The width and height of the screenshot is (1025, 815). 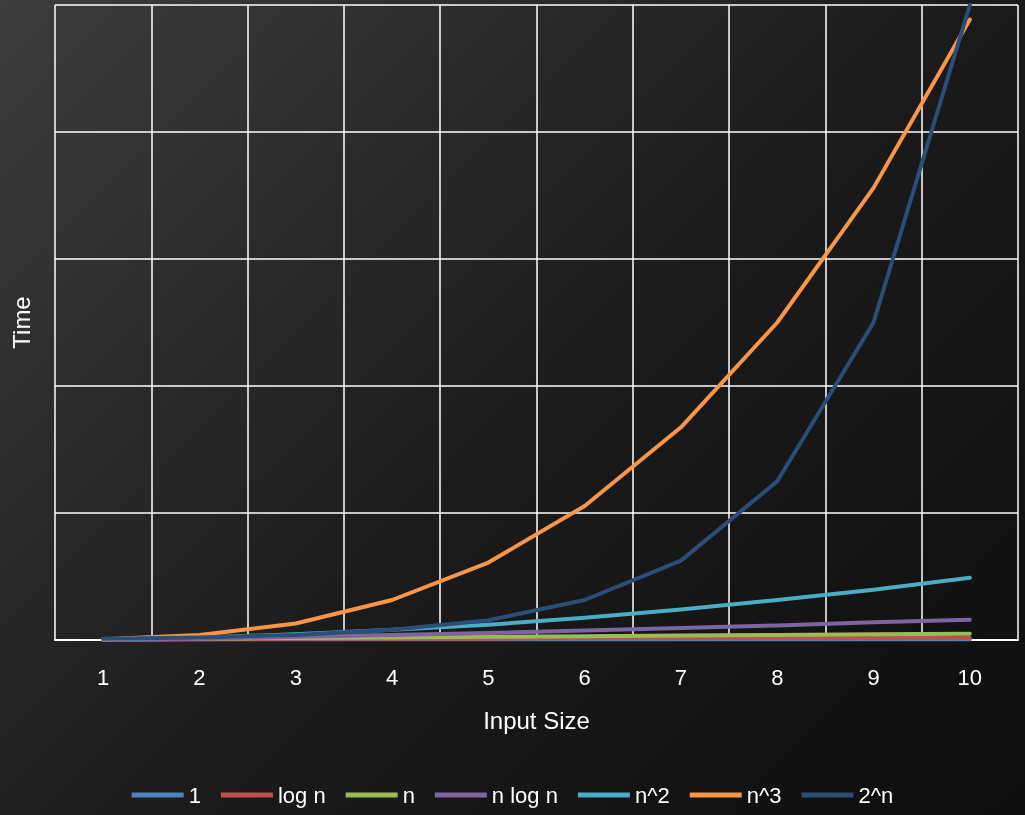 What do you see at coordinates (970, 677) in the screenshot?
I see `x-tick-label: 10` at bounding box center [970, 677].